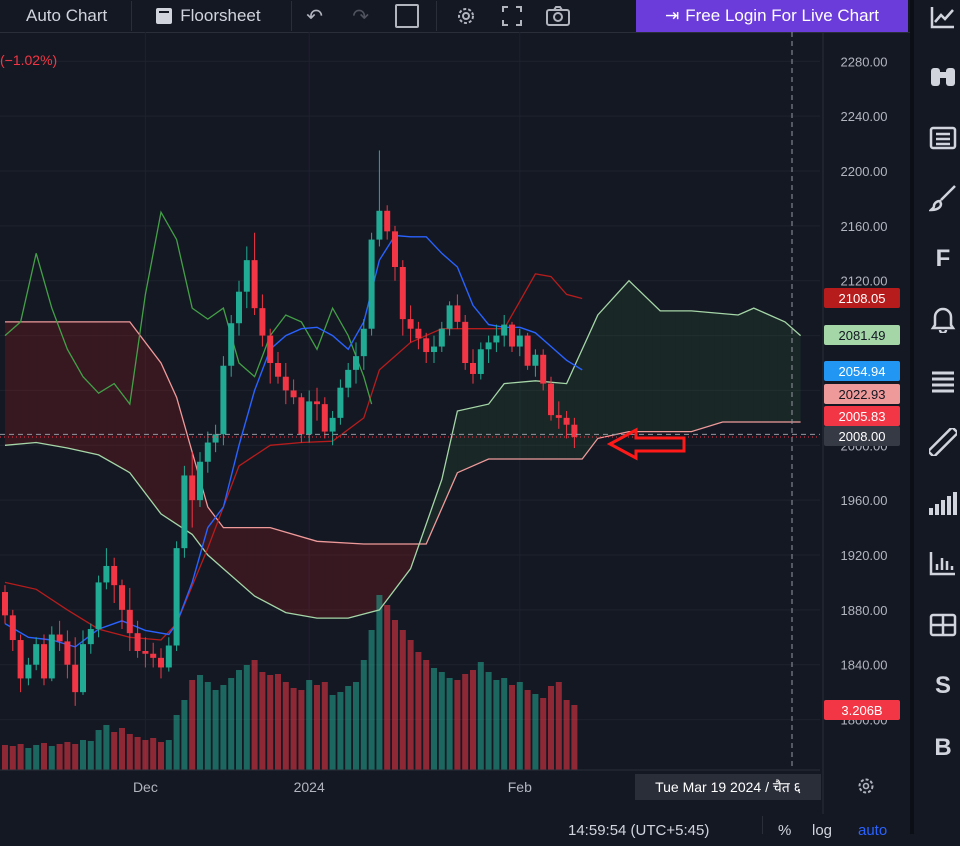 This screenshot has width=960, height=846. I want to click on s-icon: S, so click(942, 685).